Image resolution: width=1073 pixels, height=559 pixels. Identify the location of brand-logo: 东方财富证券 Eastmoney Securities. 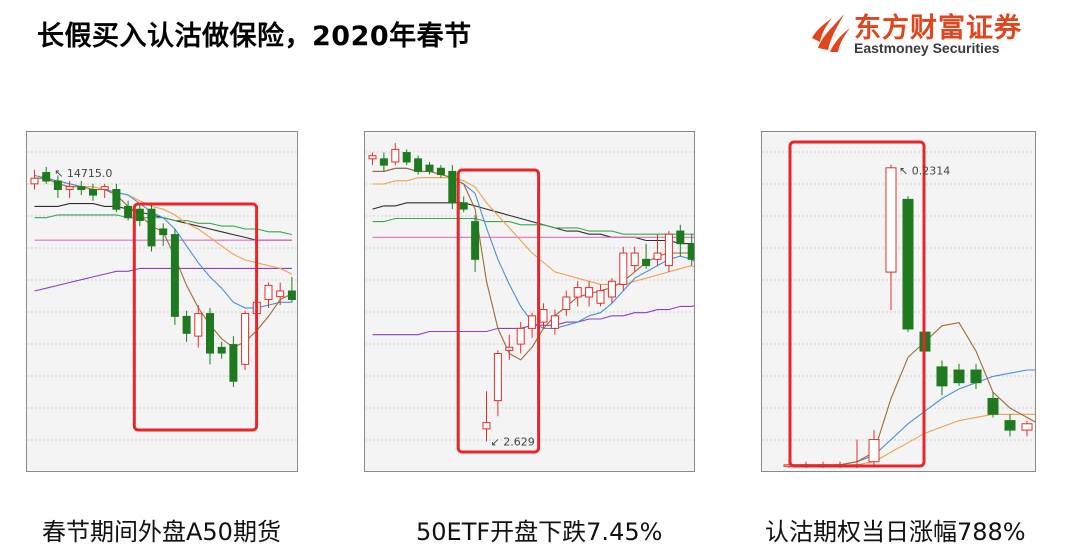
(928, 33).